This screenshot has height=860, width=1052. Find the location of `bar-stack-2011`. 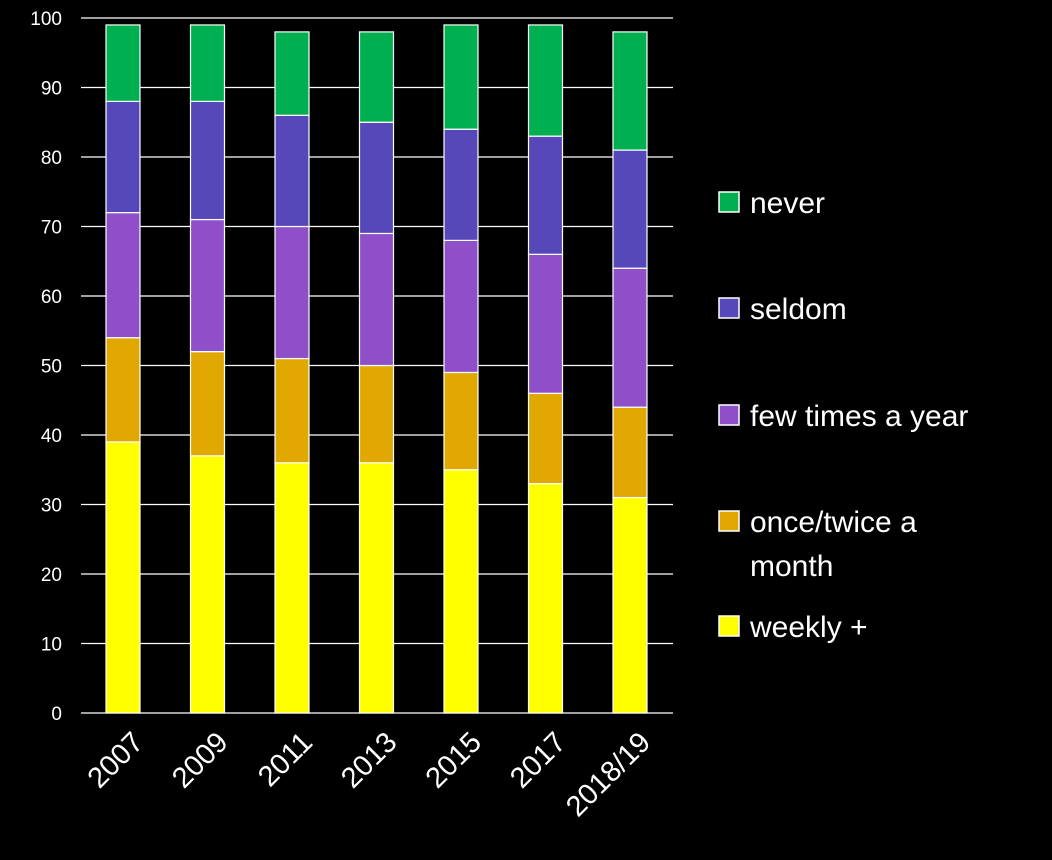

bar-stack-2011 is located at coordinates (292, 372).